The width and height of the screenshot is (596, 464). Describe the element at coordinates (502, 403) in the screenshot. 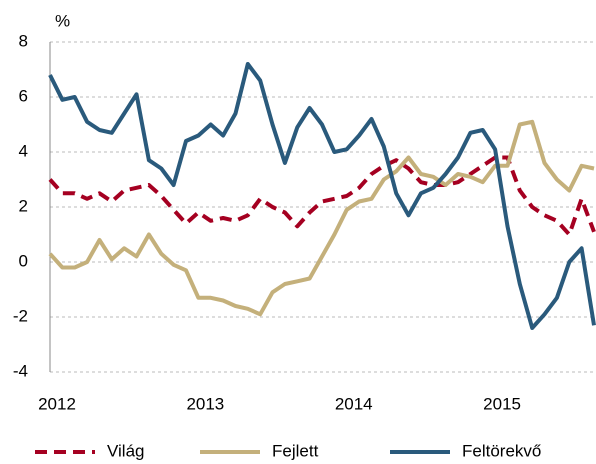

I see `x-tick-label: 2015` at that location.